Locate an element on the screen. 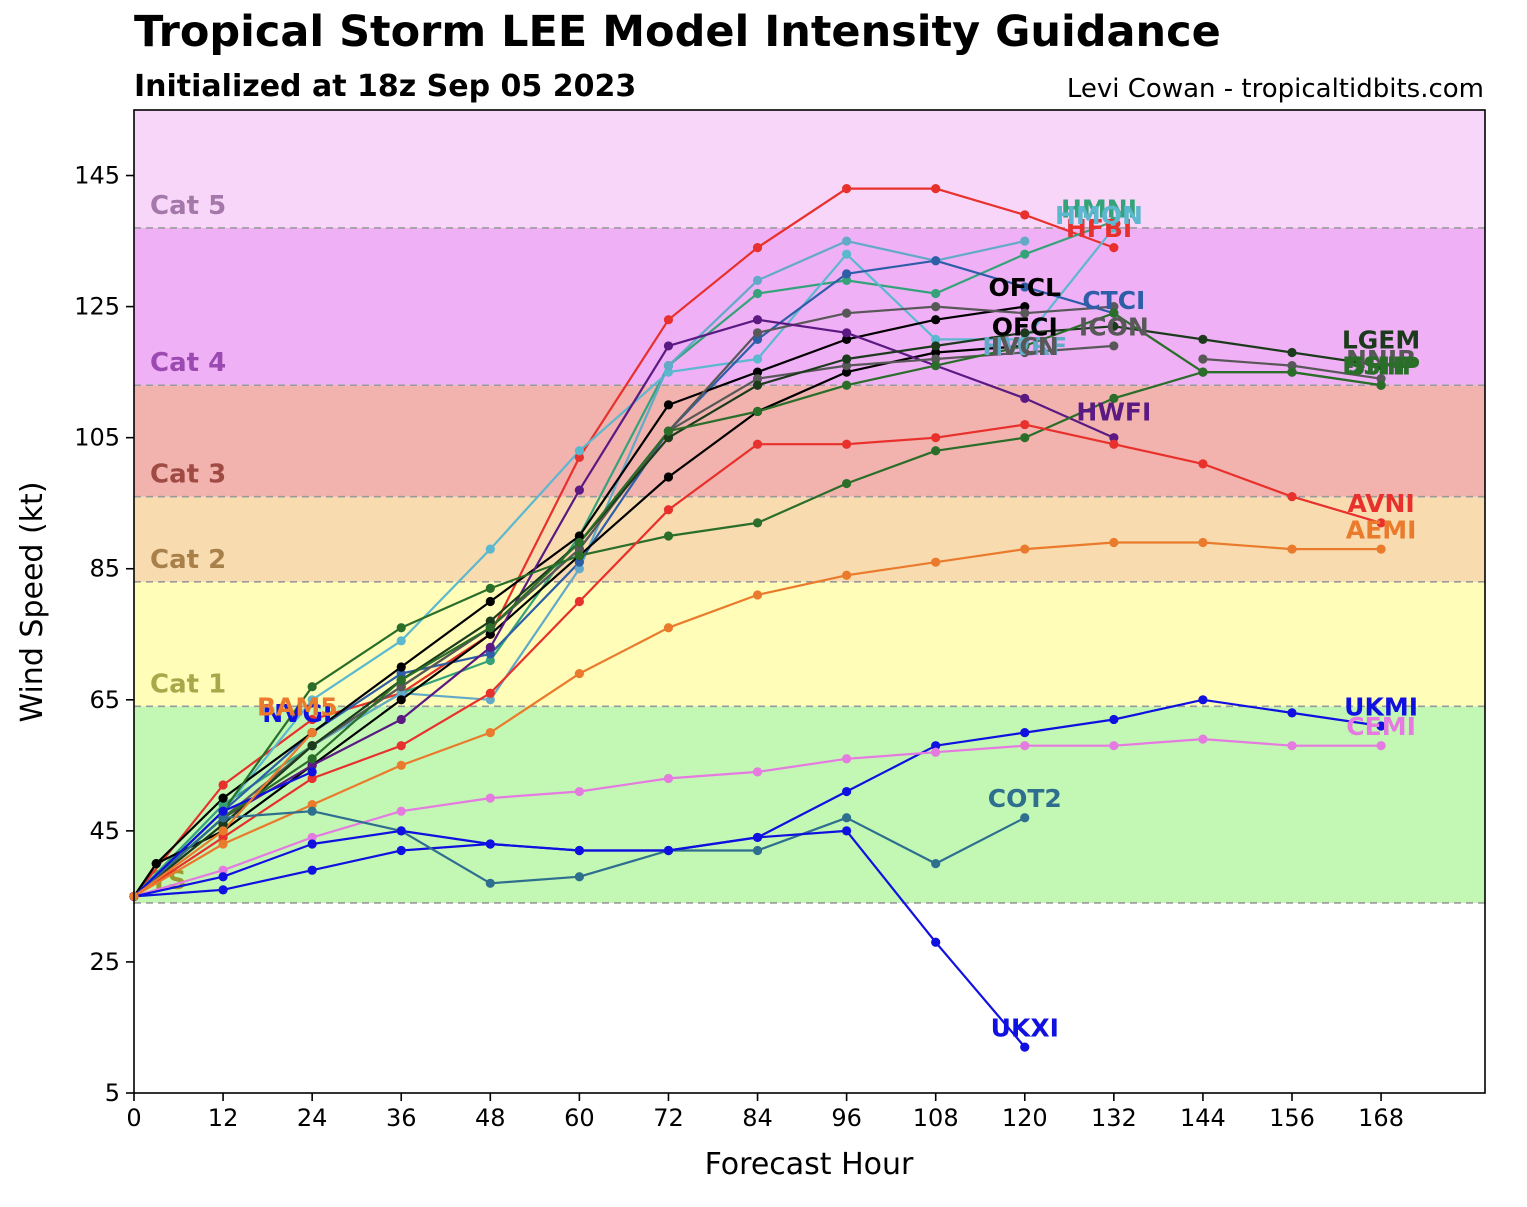 The image size is (1527, 1207). data-point-bam5 is located at coordinates (312, 732).